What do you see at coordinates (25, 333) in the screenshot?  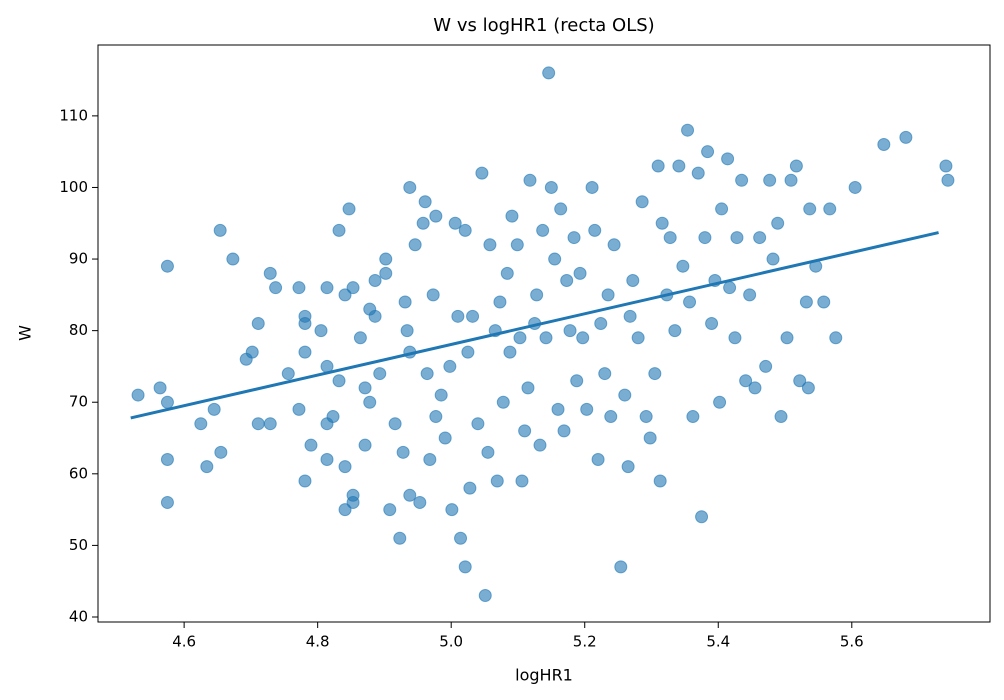 I see `y-axis-label: W` at bounding box center [25, 333].